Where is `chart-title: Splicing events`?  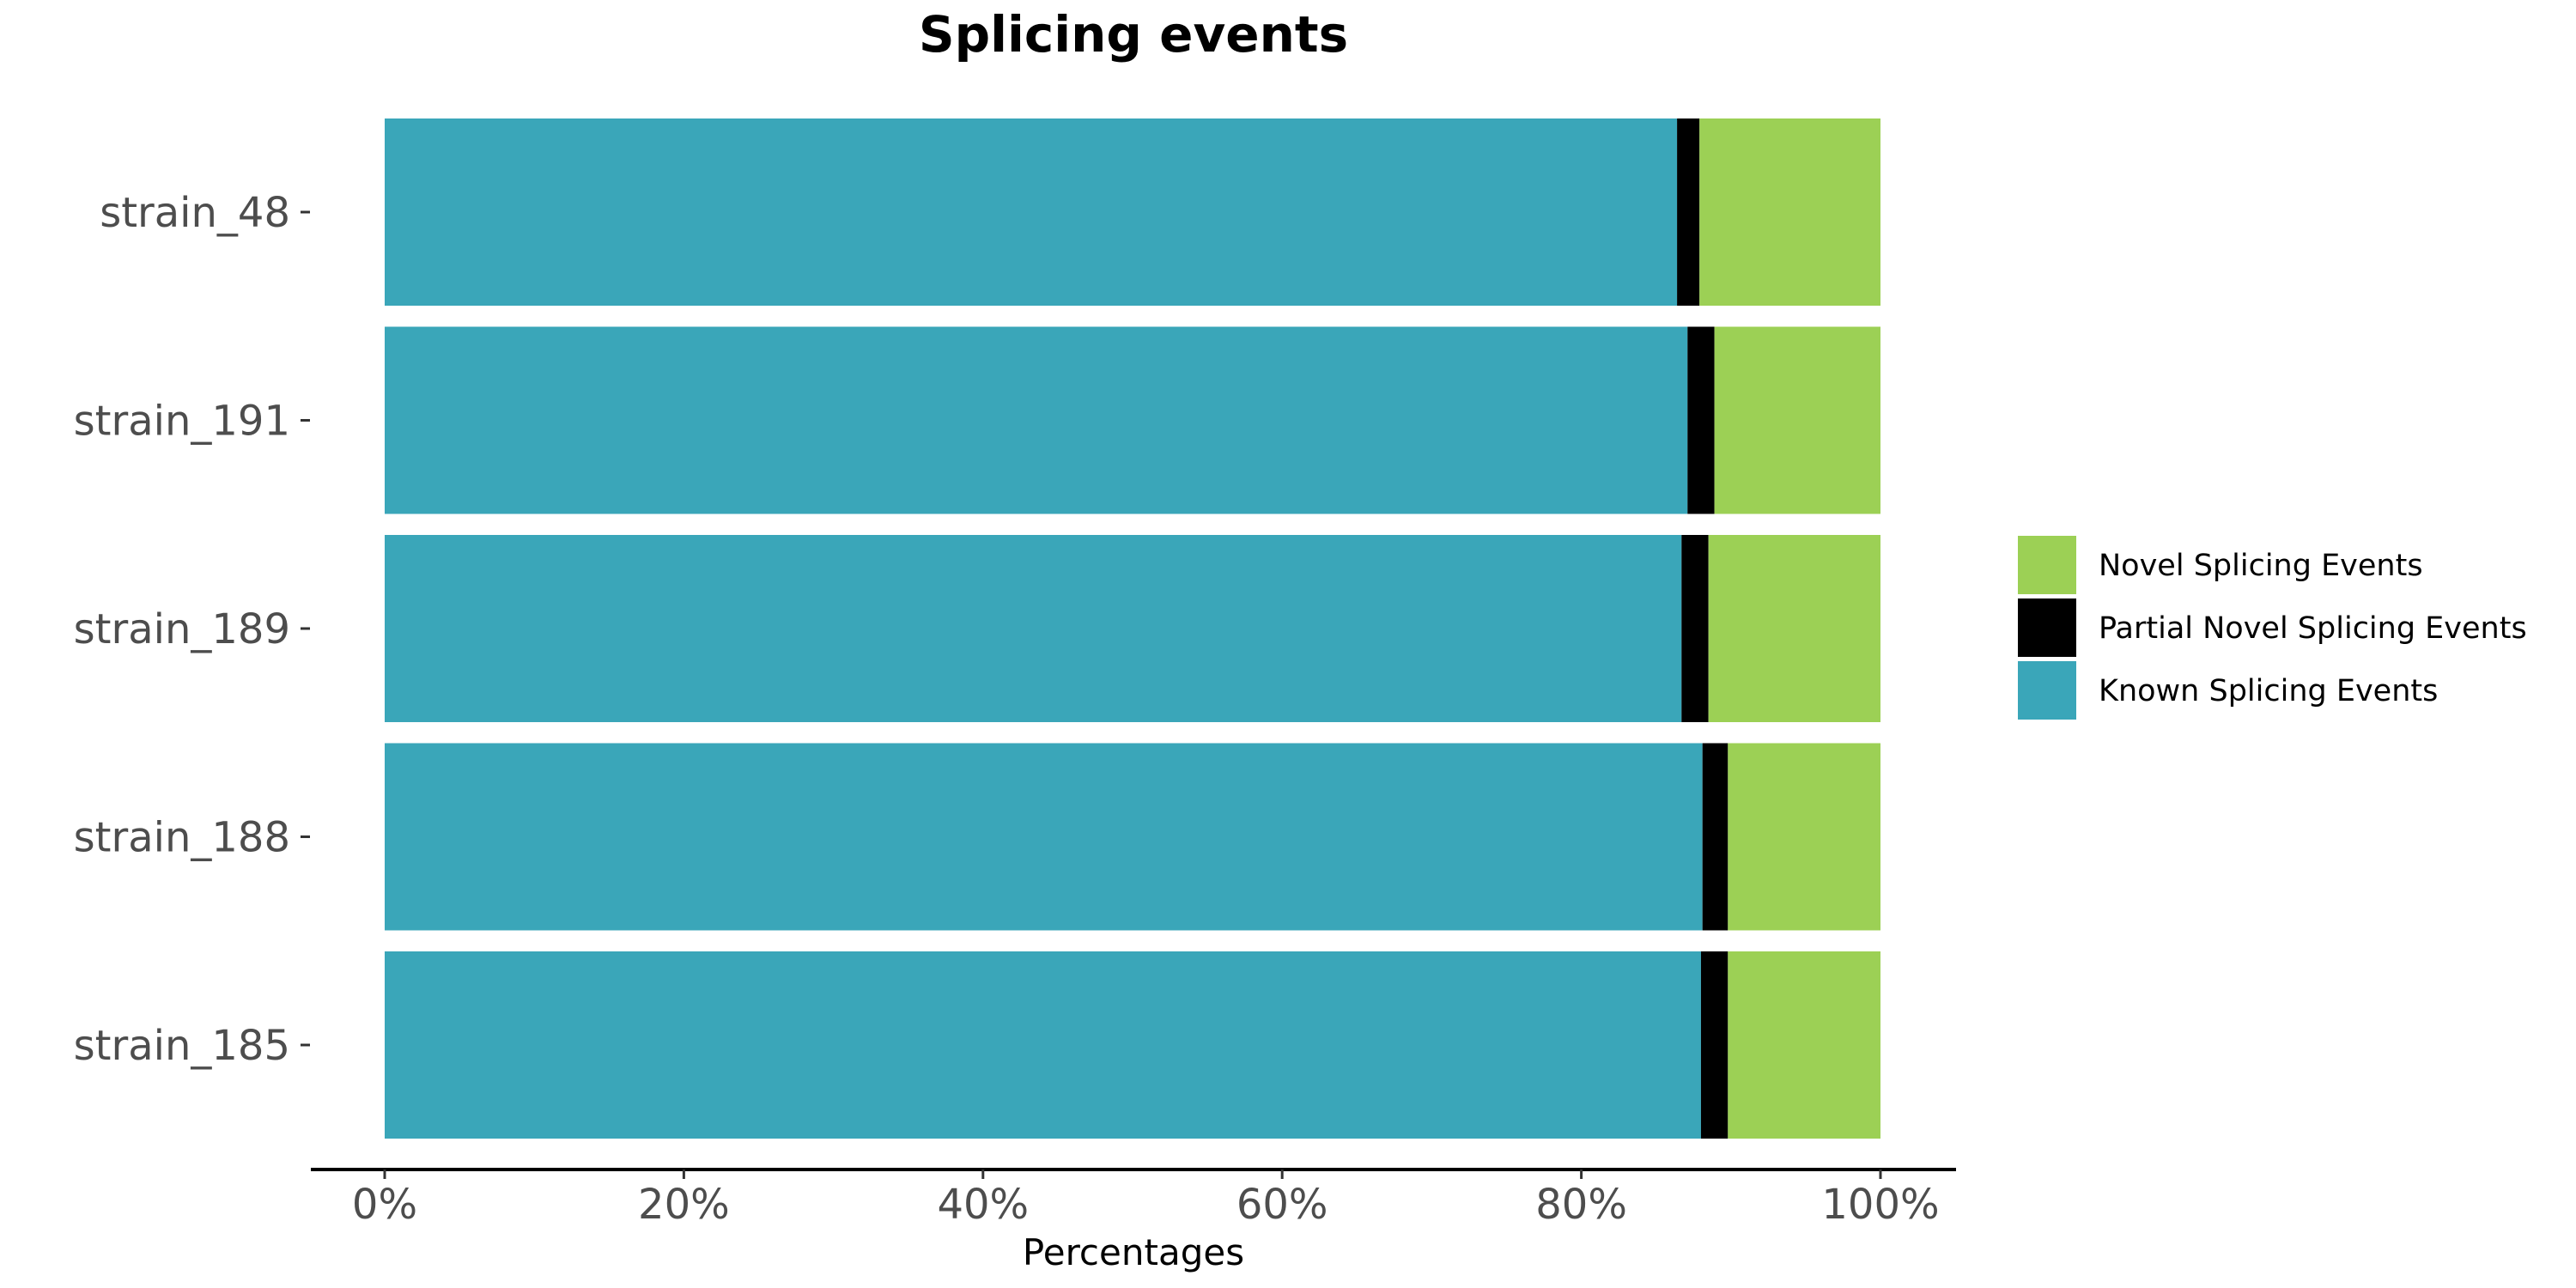
chart-title: Splicing events is located at coordinates (1133, 34).